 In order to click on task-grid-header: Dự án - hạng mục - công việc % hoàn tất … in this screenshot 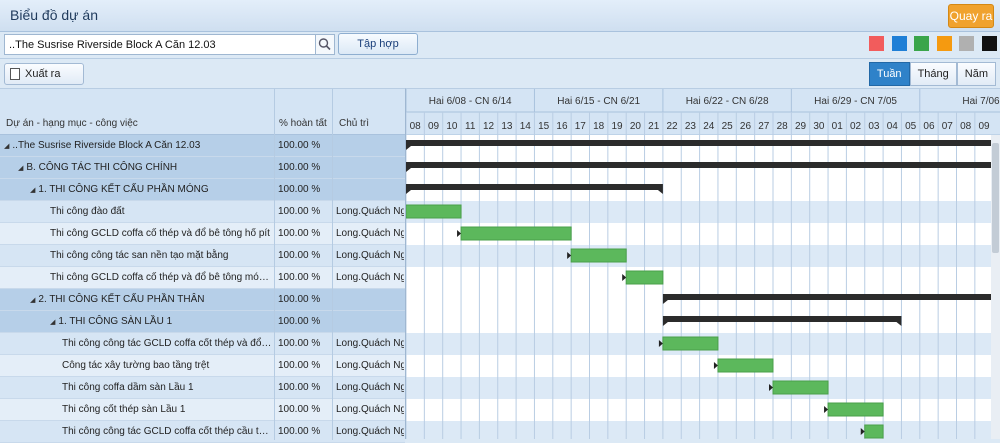, I will do `click(202, 112)`.